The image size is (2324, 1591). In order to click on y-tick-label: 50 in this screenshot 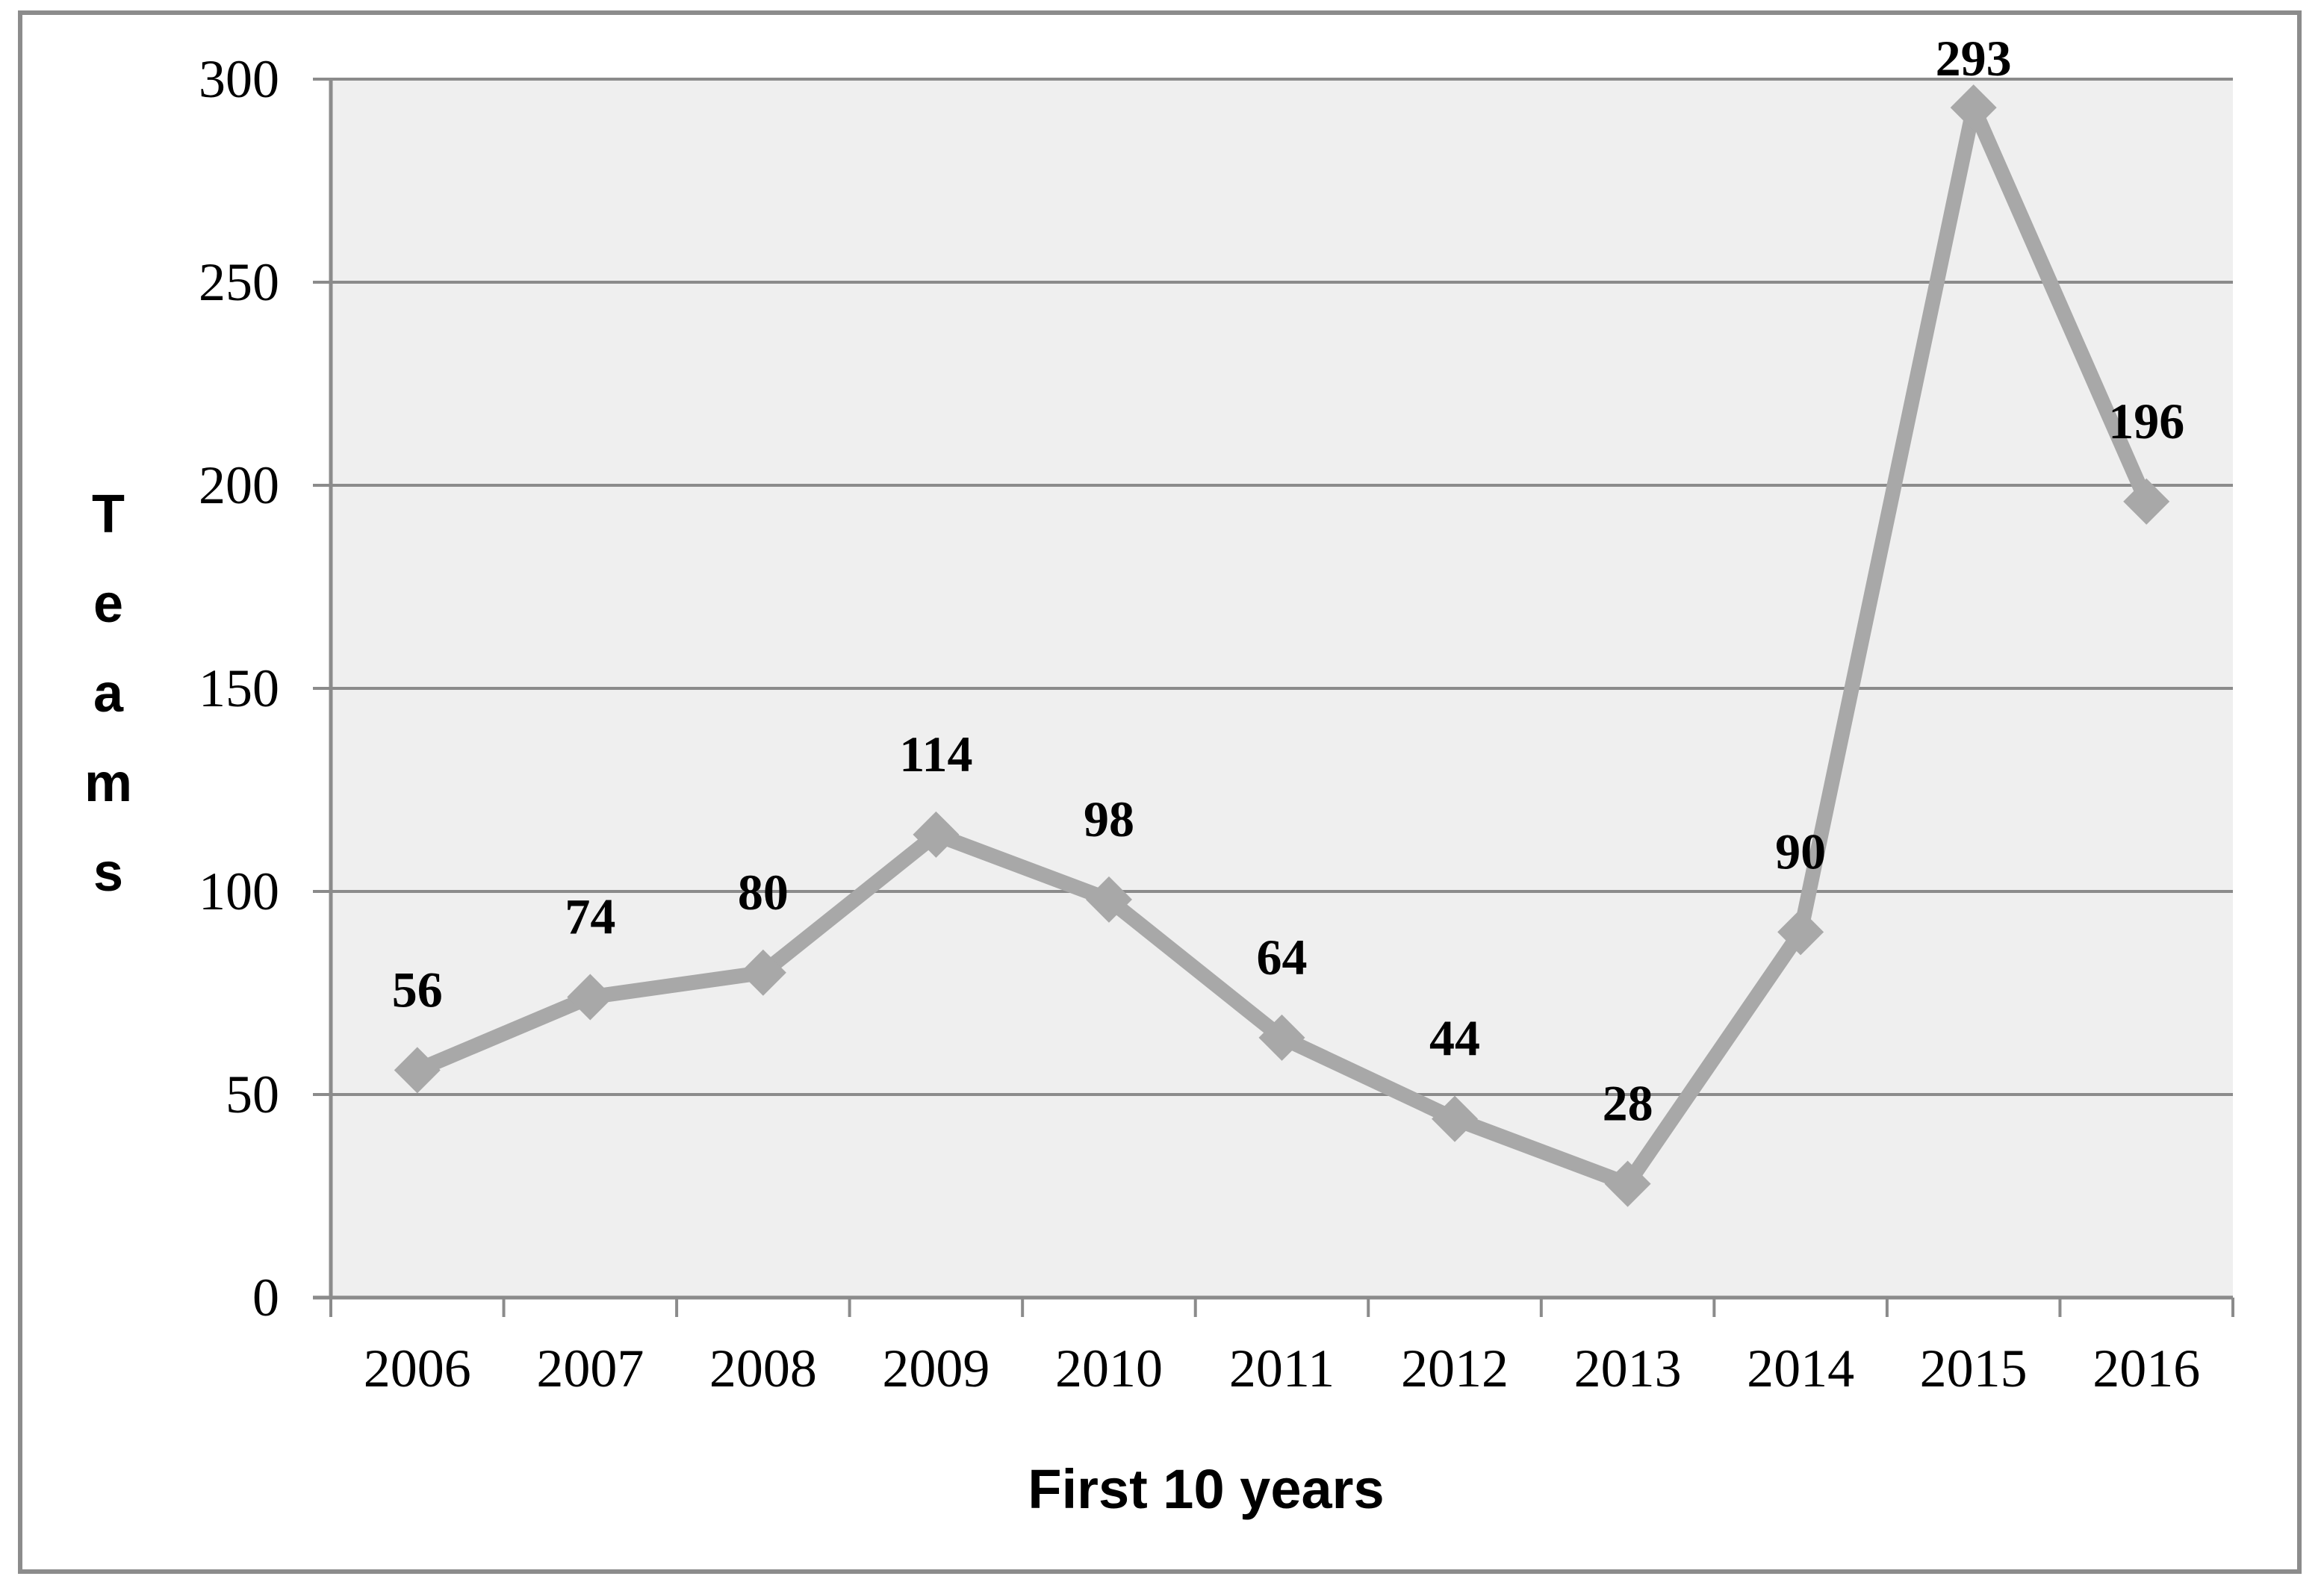, I will do `click(252, 1094)`.